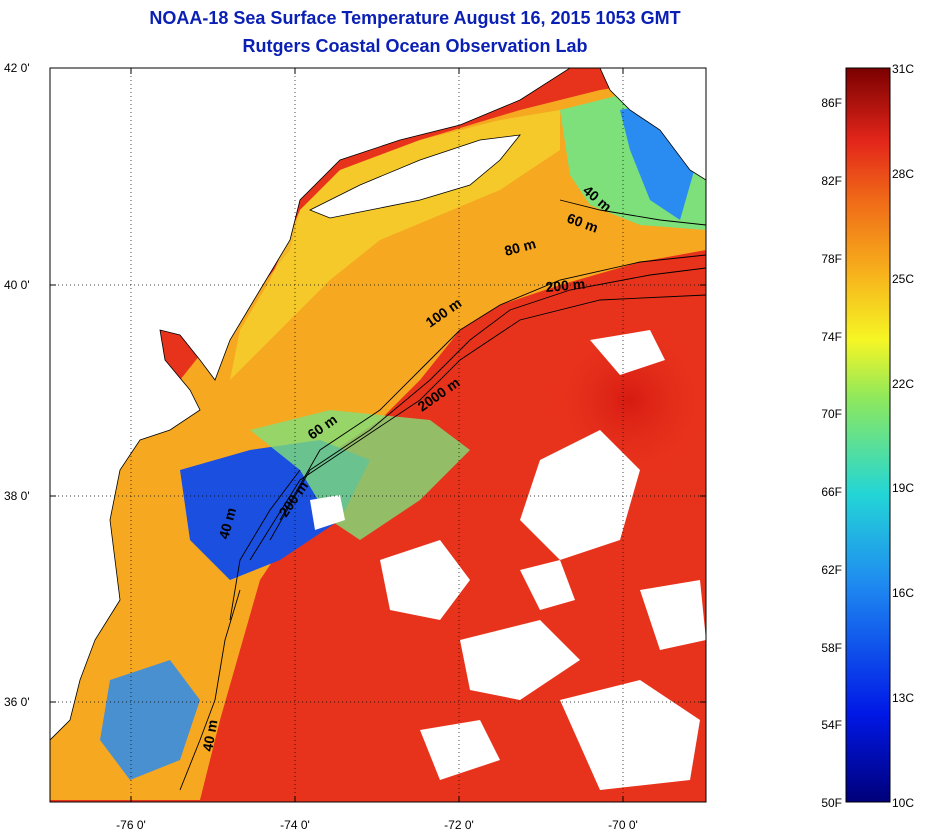 The image size is (928, 832). I want to click on lon-label: -72 0', so click(459, 825).